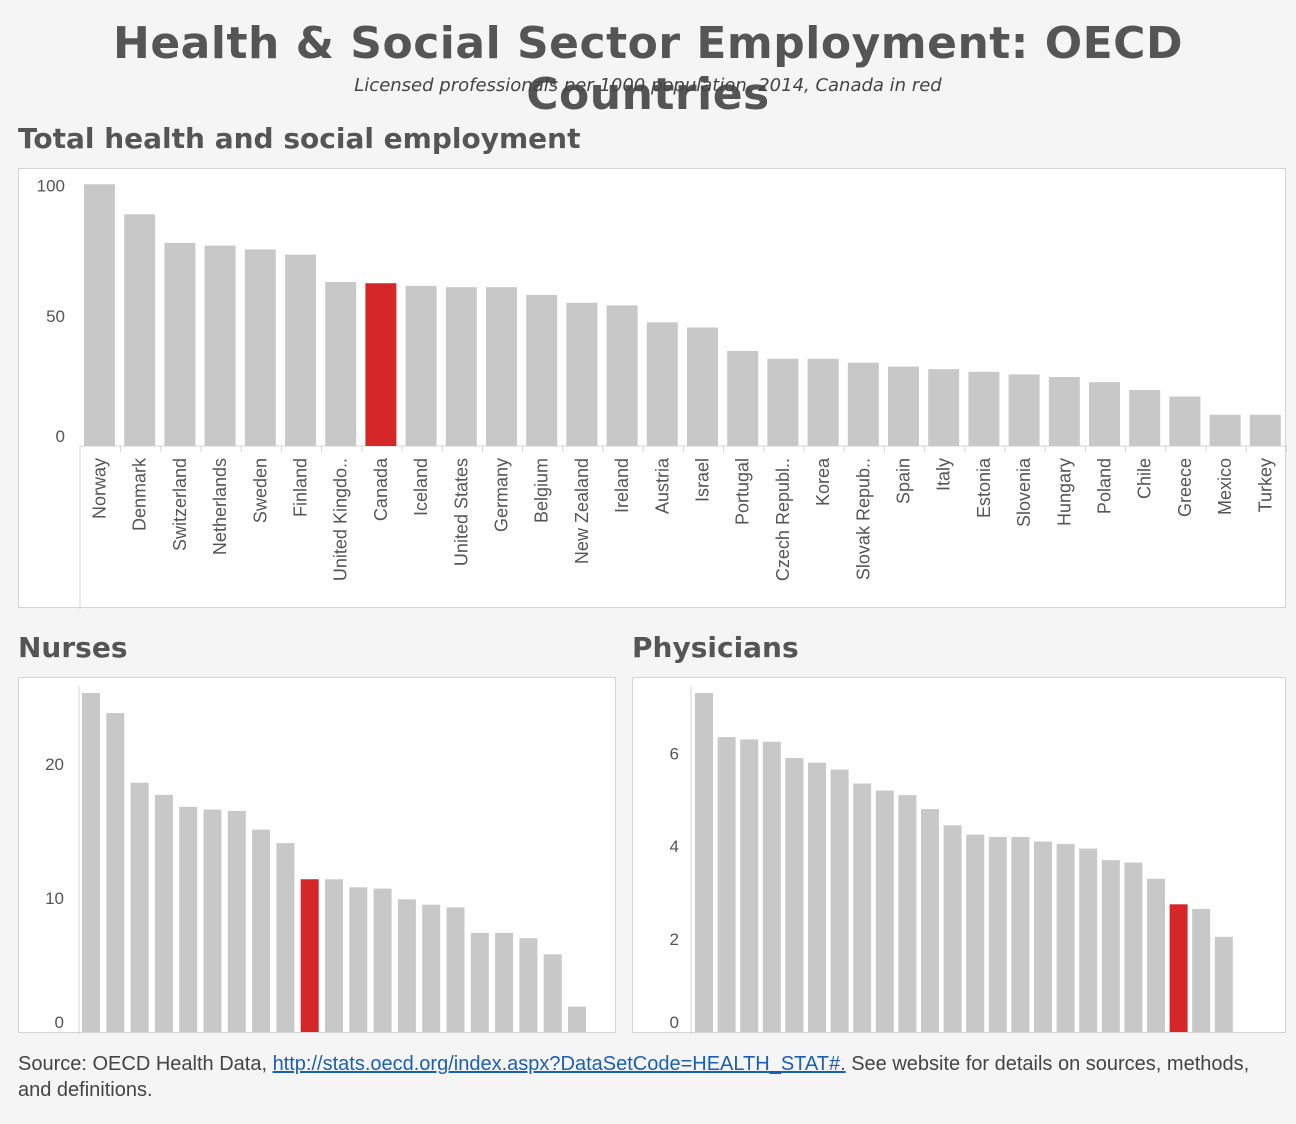  What do you see at coordinates (944, 474) in the screenshot?
I see `svg-total-category-label-21: Italy` at bounding box center [944, 474].